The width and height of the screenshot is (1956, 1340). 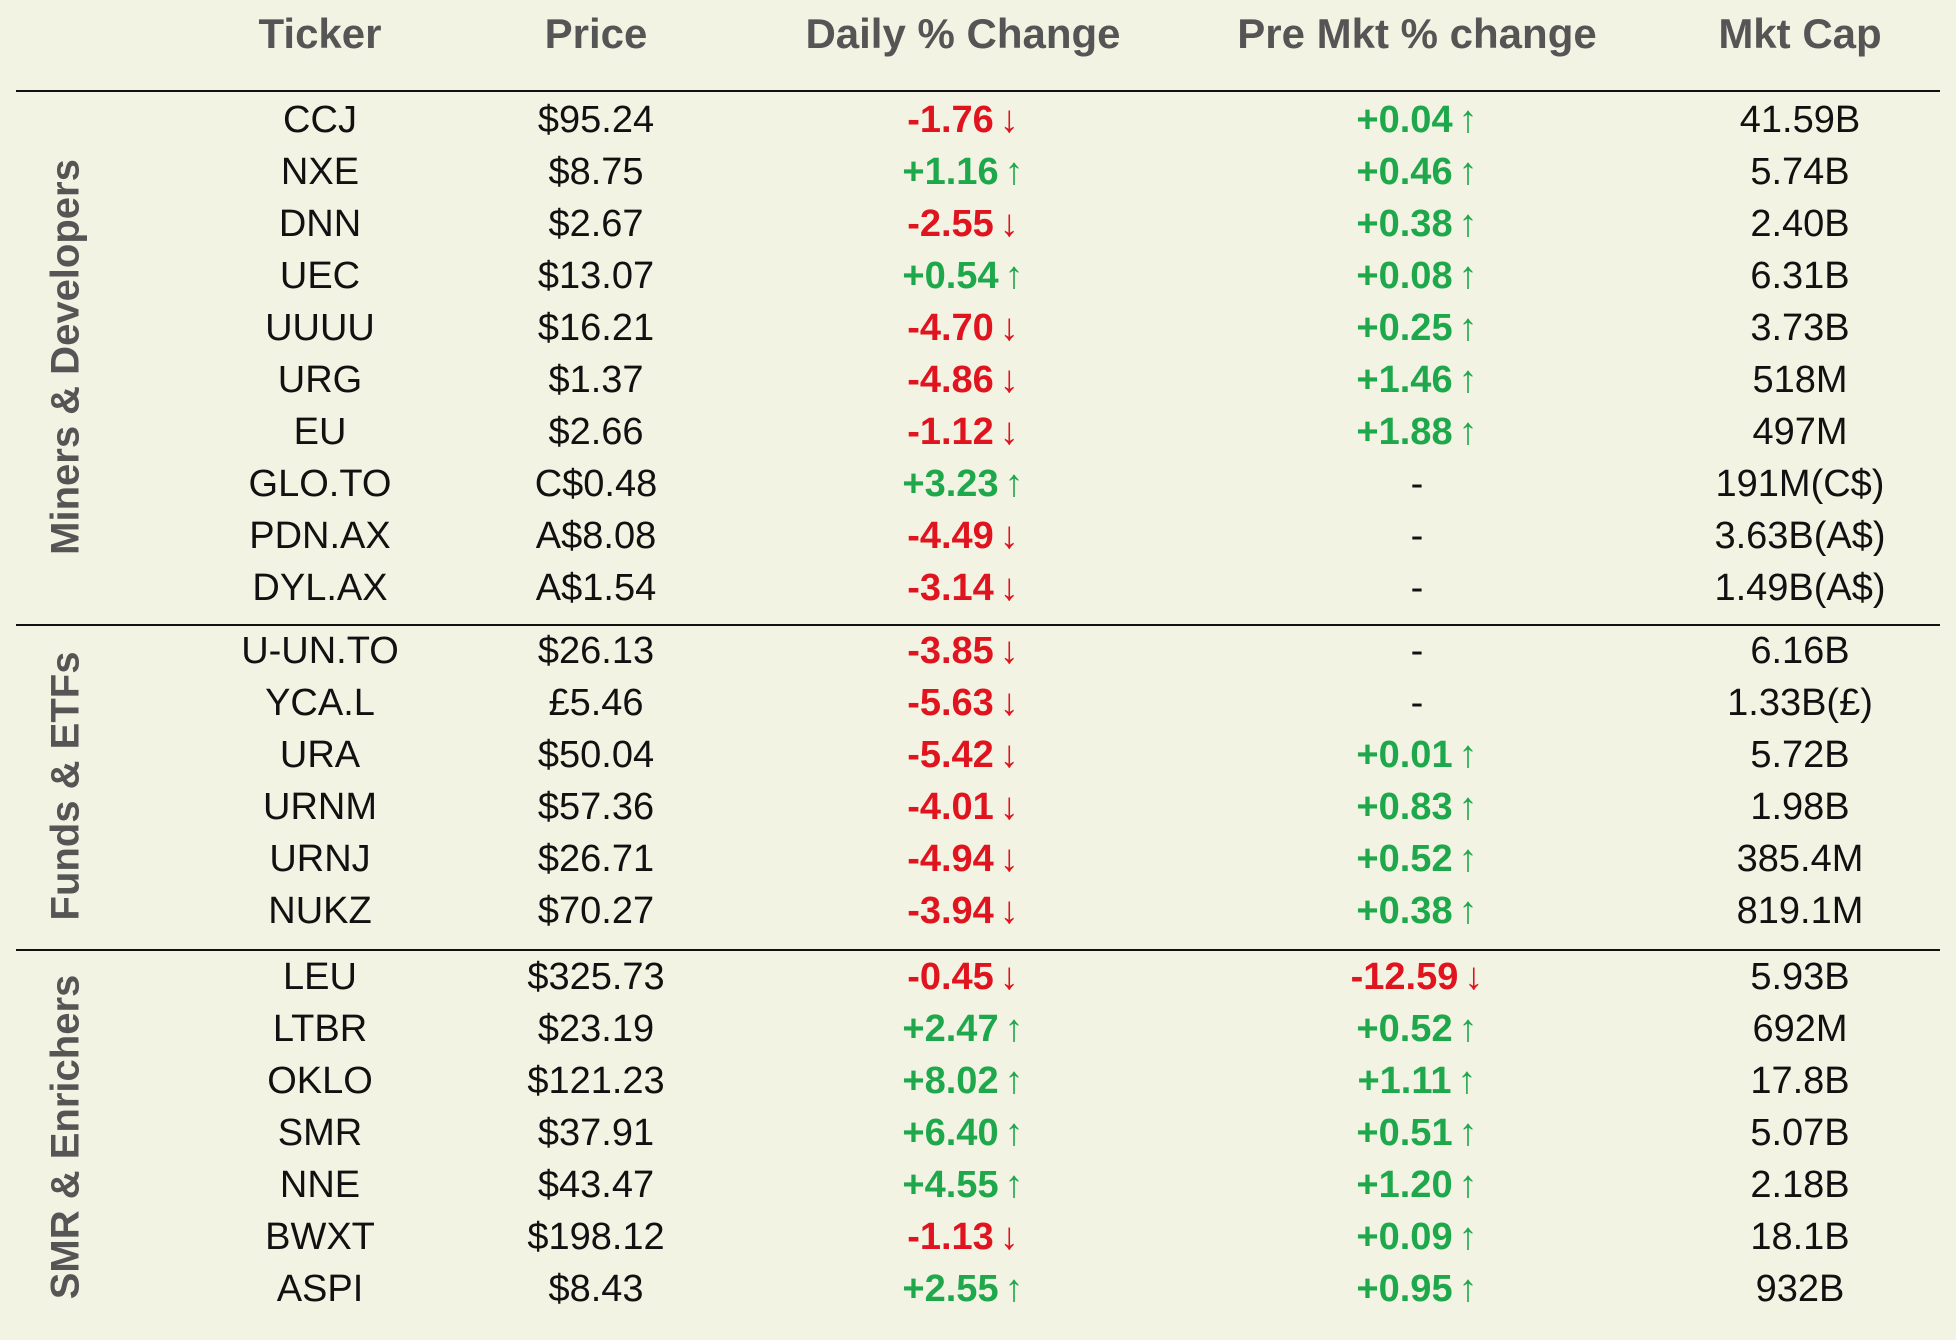 What do you see at coordinates (320, 911) in the screenshot?
I see `ticker-cell: NUKZ` at bounding box center [320, 911].